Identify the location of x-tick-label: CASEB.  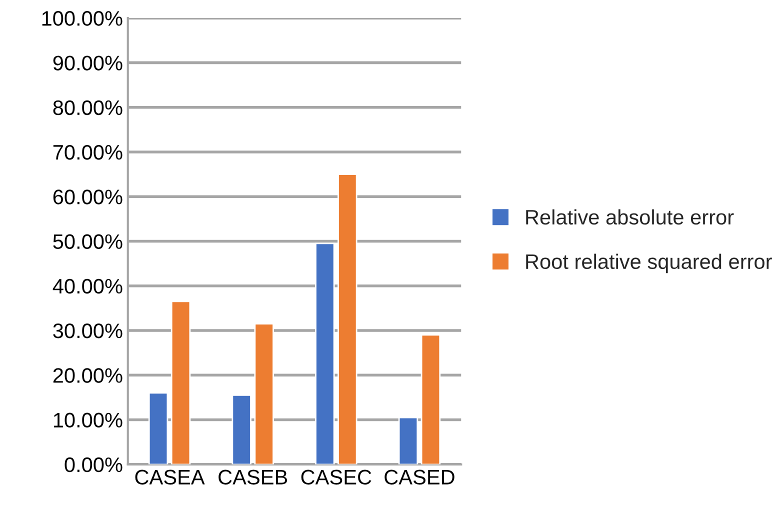
(253, 477).